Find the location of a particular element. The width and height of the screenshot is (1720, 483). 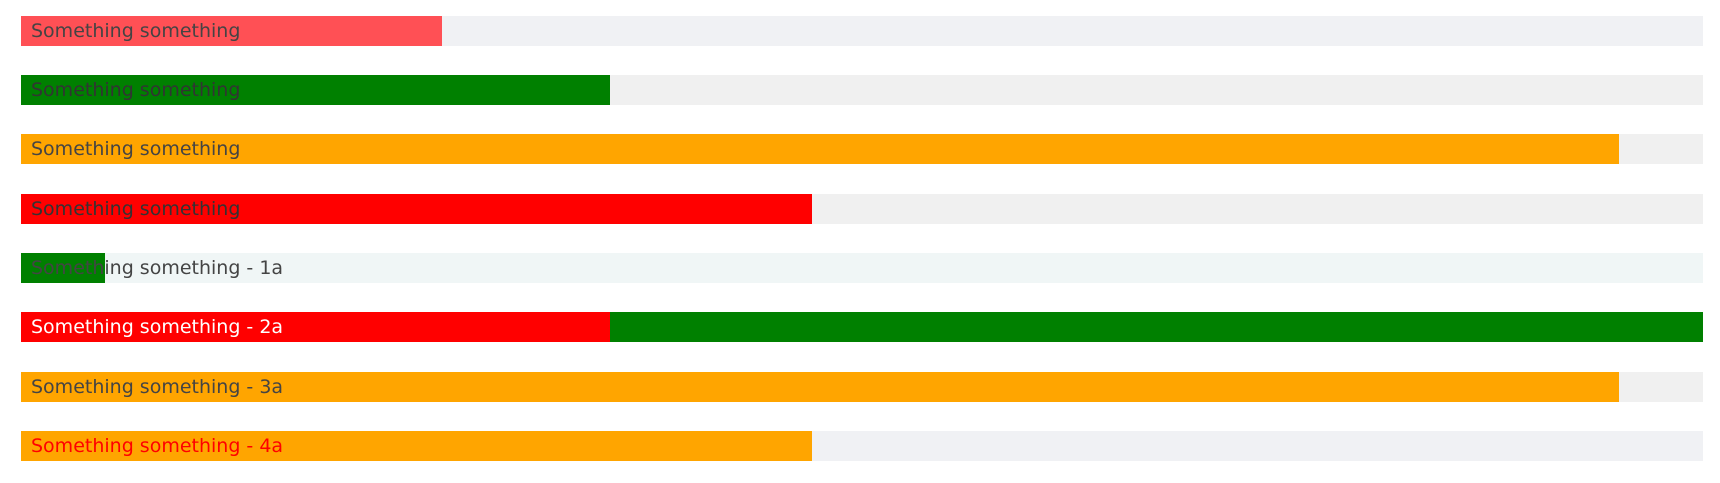

progress-bar: Something something - 2a is located at coordinates (862, 327).